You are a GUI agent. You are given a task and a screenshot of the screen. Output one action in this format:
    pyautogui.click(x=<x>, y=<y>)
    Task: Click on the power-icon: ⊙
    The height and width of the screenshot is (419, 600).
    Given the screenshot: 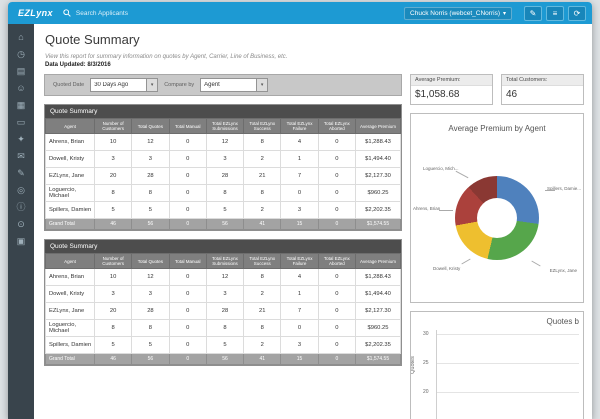 What is the action you would take?
    pyautogui.click(x=21, y=224)
    